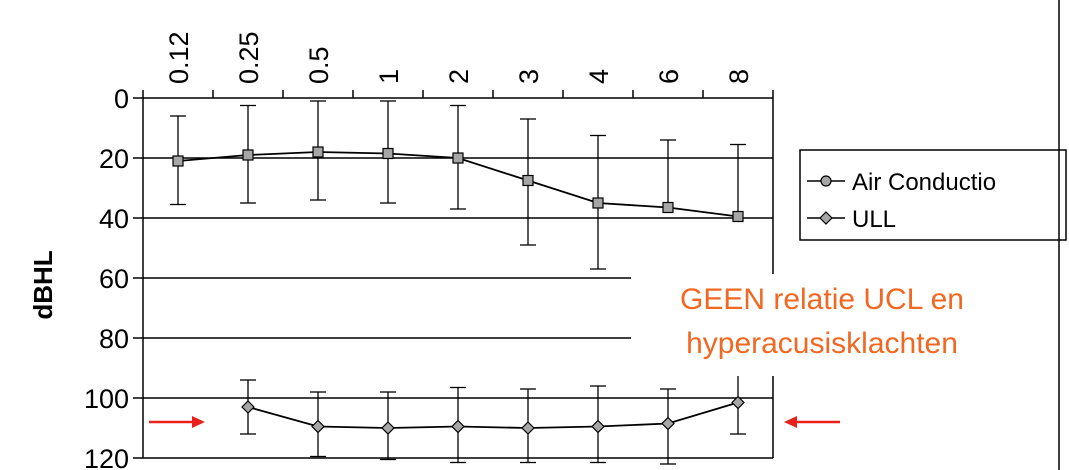 The height and width of the screenshot is (470, 1069). What do you see at coordinates (822, 343) in the screenshot?
I see `annotation-line-1: hyperacusisklachten` at bounding box center [822, 343].